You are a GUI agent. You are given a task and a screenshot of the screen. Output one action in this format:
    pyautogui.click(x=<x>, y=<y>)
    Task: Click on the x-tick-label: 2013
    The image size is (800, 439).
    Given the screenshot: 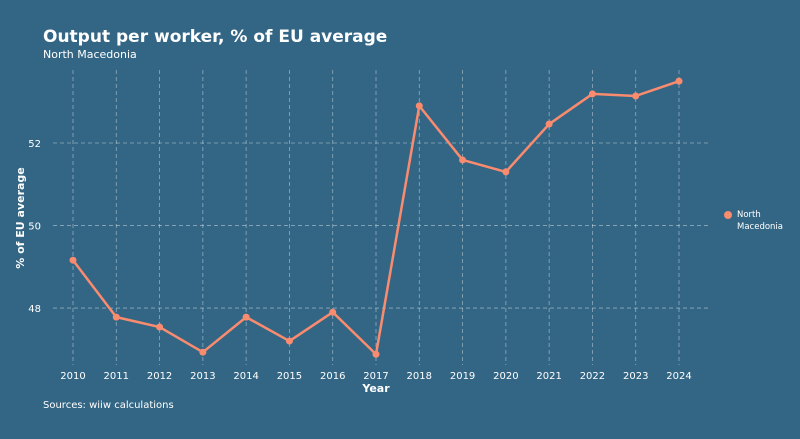 What is the action you would take?
    pyautogui.click(x=202, y=376)
    